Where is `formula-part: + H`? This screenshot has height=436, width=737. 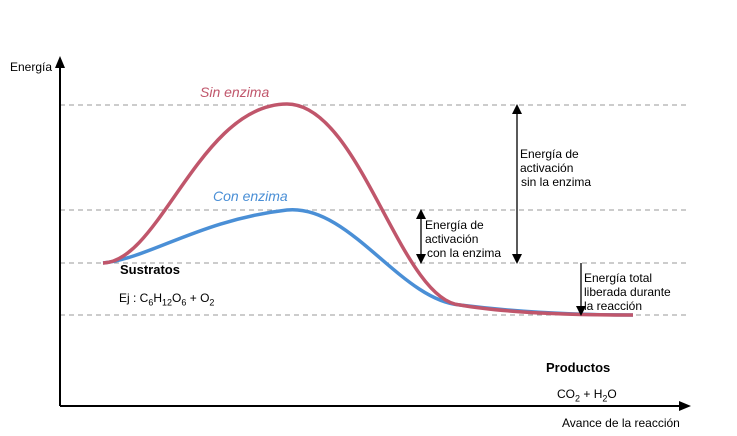
formula-part: + H is located at coordinates (591, 394).